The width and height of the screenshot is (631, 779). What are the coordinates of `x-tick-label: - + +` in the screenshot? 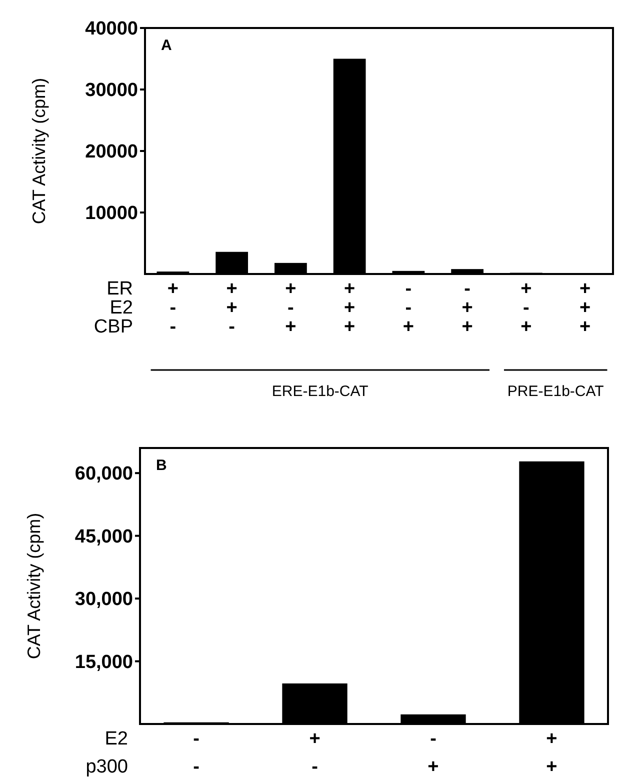 It's located at (467, 308).